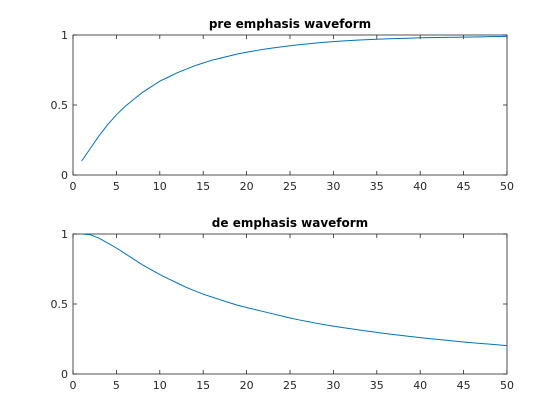 The width and height of the screenshot is (560, 420). Describe the element at coordinates (290, 24) in the screenshot. I see `chart-title: pre emphasis waveform` at that location.